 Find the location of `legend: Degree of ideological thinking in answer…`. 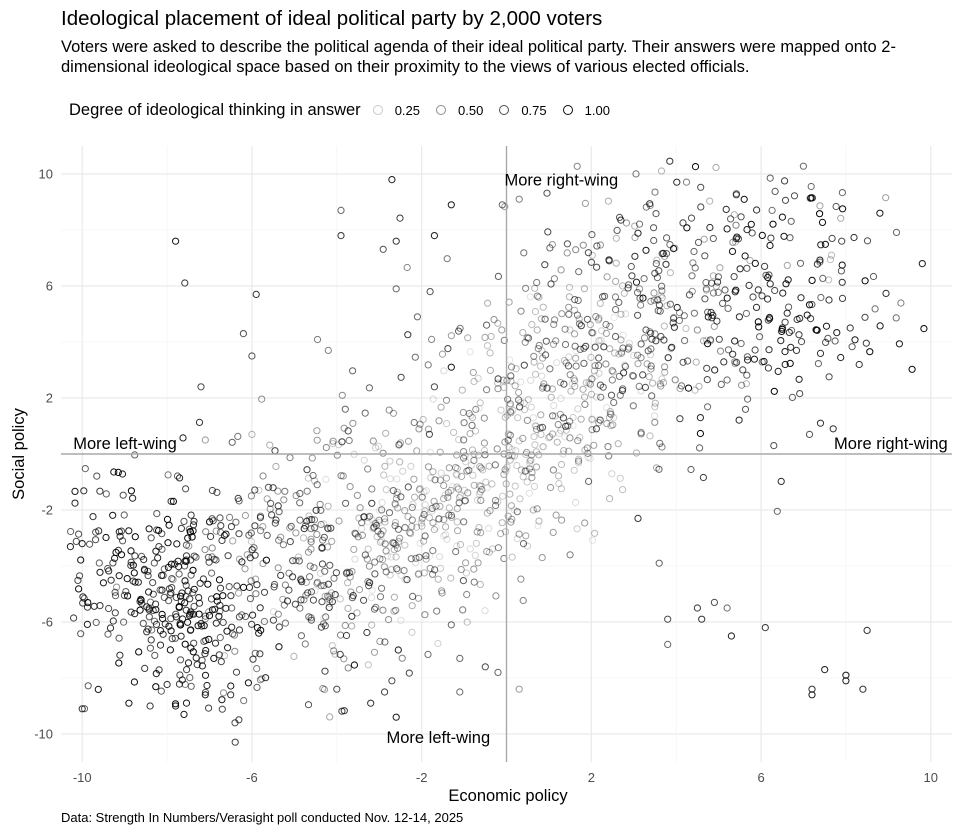

legend: Degree of ideological thinking in answer… is located at coordinates (347, 110).